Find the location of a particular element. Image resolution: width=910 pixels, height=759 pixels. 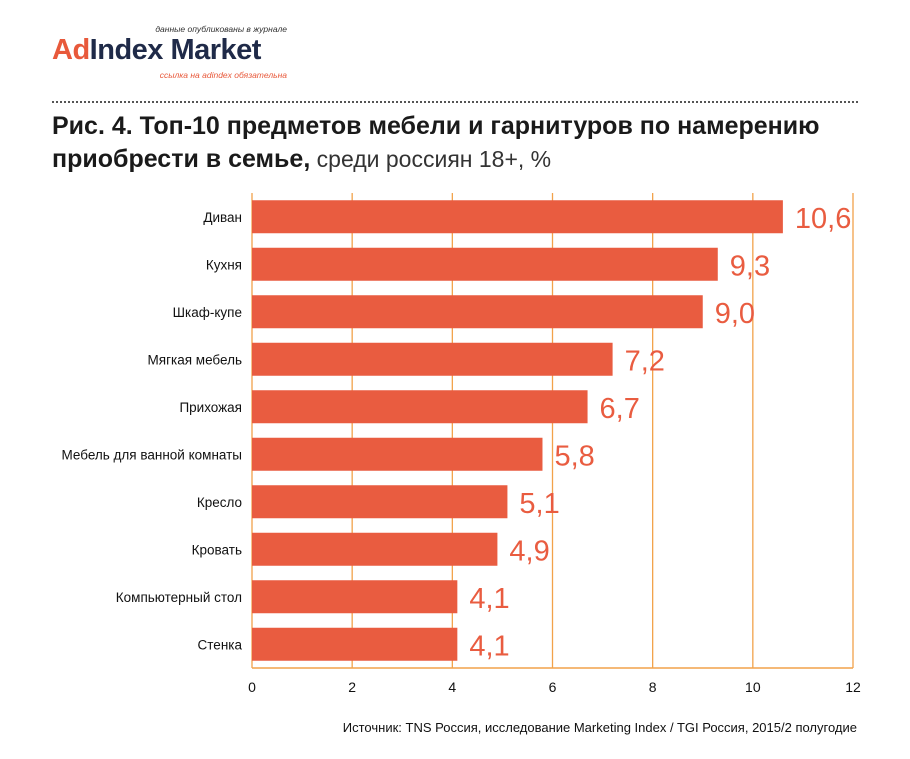

divider is located at coordinates (455, 102).